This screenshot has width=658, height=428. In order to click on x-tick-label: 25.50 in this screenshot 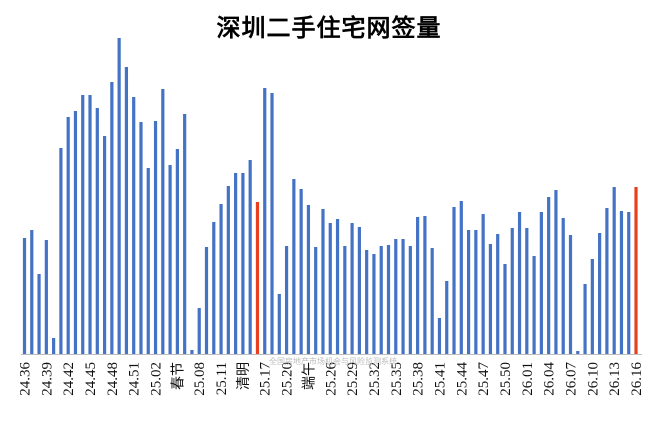, I will do `click(506, 379)`.